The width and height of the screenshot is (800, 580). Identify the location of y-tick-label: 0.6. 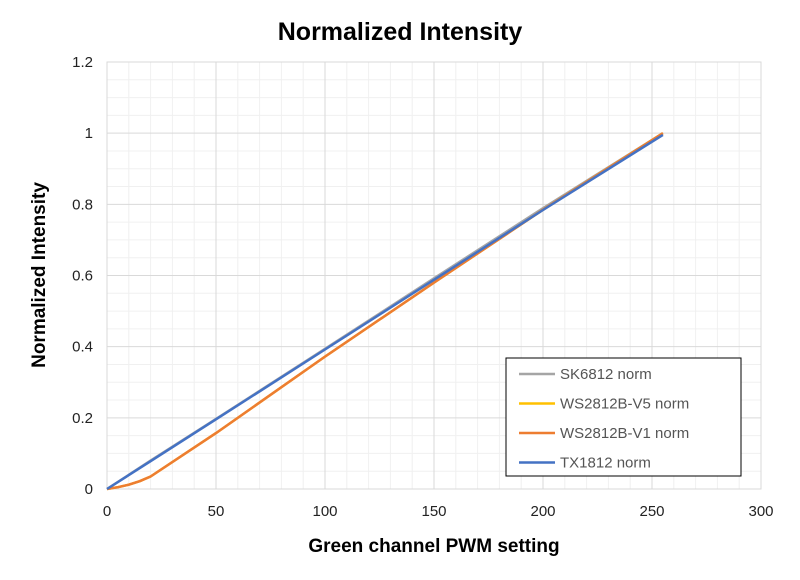
(82, 276).